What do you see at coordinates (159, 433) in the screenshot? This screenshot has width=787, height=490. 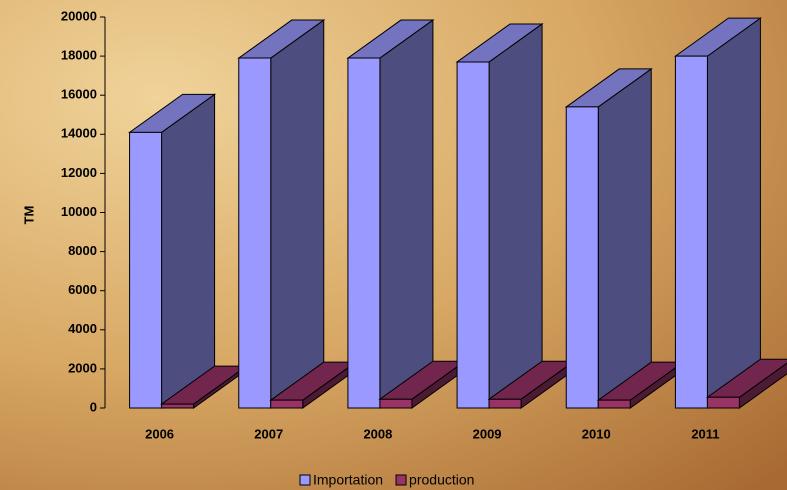 I see `x-tick-label: 2006` at bounding box center [159, 433].